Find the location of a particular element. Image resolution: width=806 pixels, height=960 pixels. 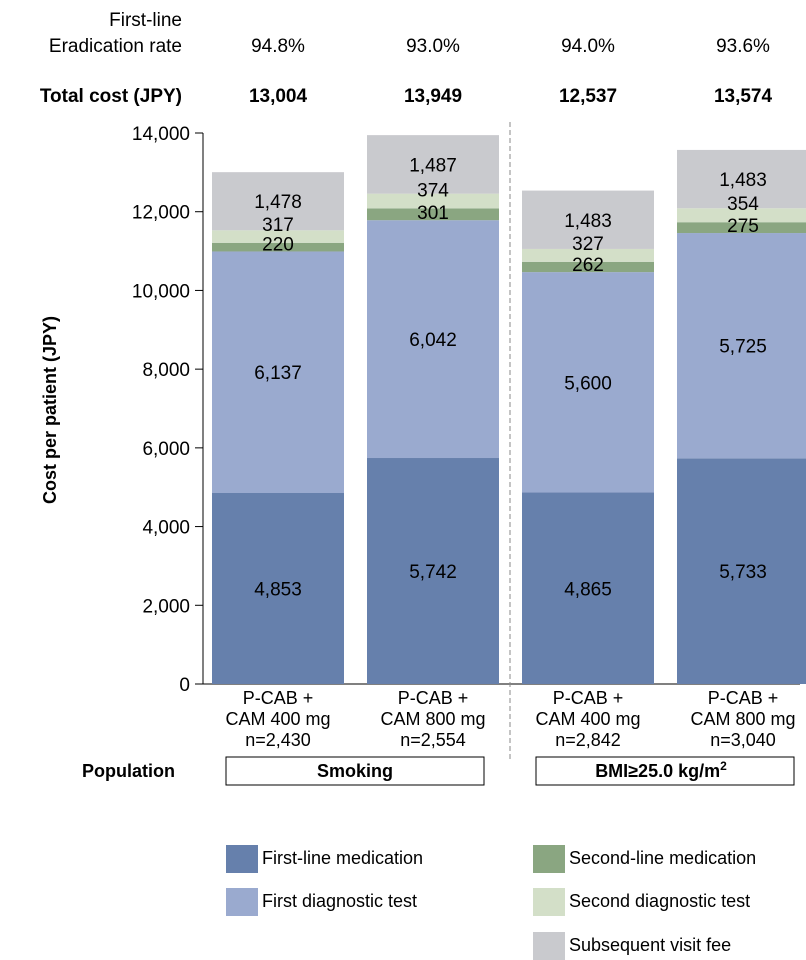

eradication-label-line1: First-line is located at coordinates (145, 20).